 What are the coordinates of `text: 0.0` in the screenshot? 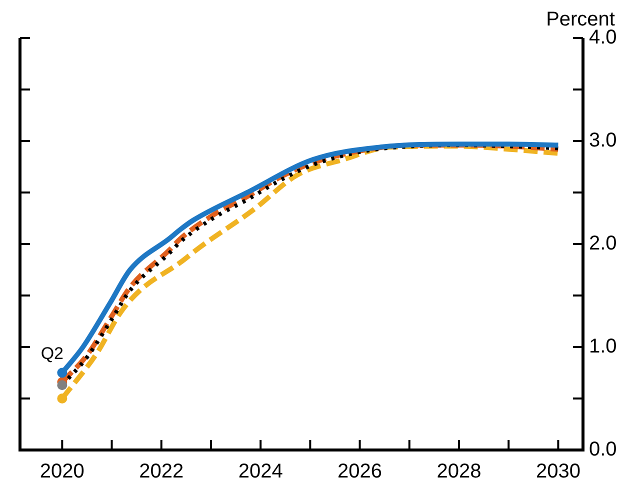 It's located at (603, 449).